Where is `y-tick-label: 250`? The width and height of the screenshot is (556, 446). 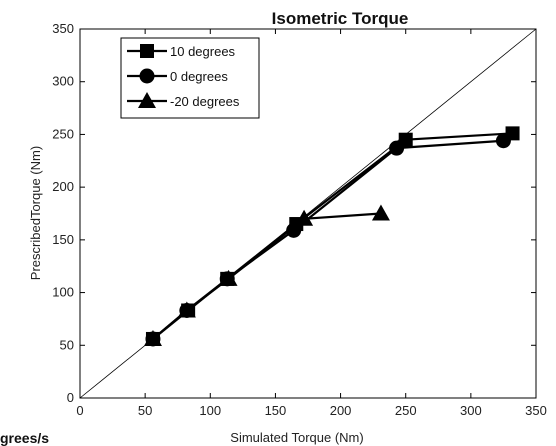
y-tick-label: 250 is located at coordinates (63, 133).